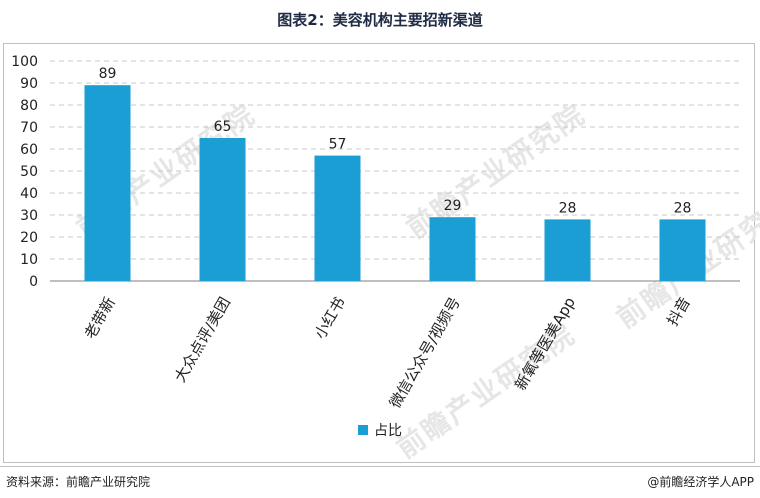 Image resolution: width=760 pixels, height=498 pixels. I want to click on y-tick-label: 40, so click(29, 194).